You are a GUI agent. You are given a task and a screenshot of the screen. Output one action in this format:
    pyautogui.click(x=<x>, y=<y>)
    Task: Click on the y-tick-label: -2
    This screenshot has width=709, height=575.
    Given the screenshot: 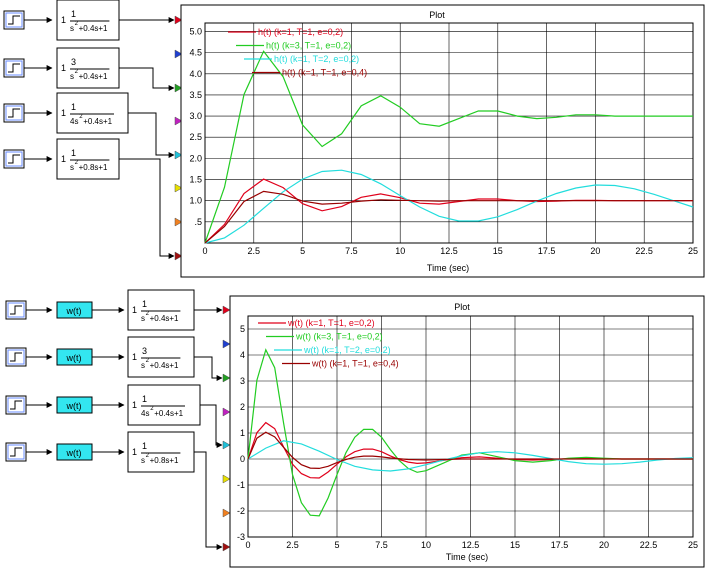 What is the action you would take?
    pyautogui.click(x=241, y=511)
    